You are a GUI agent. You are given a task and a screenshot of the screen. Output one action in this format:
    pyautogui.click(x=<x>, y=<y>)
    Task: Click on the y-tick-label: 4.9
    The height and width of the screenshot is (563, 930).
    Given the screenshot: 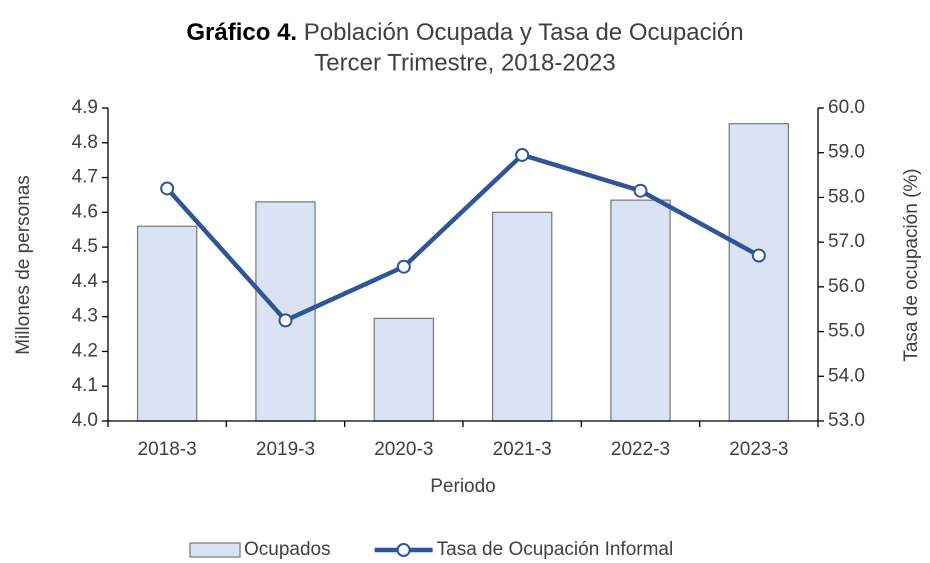 What is the action you would take?
    pyautogui.click(x=85, y=107)
    